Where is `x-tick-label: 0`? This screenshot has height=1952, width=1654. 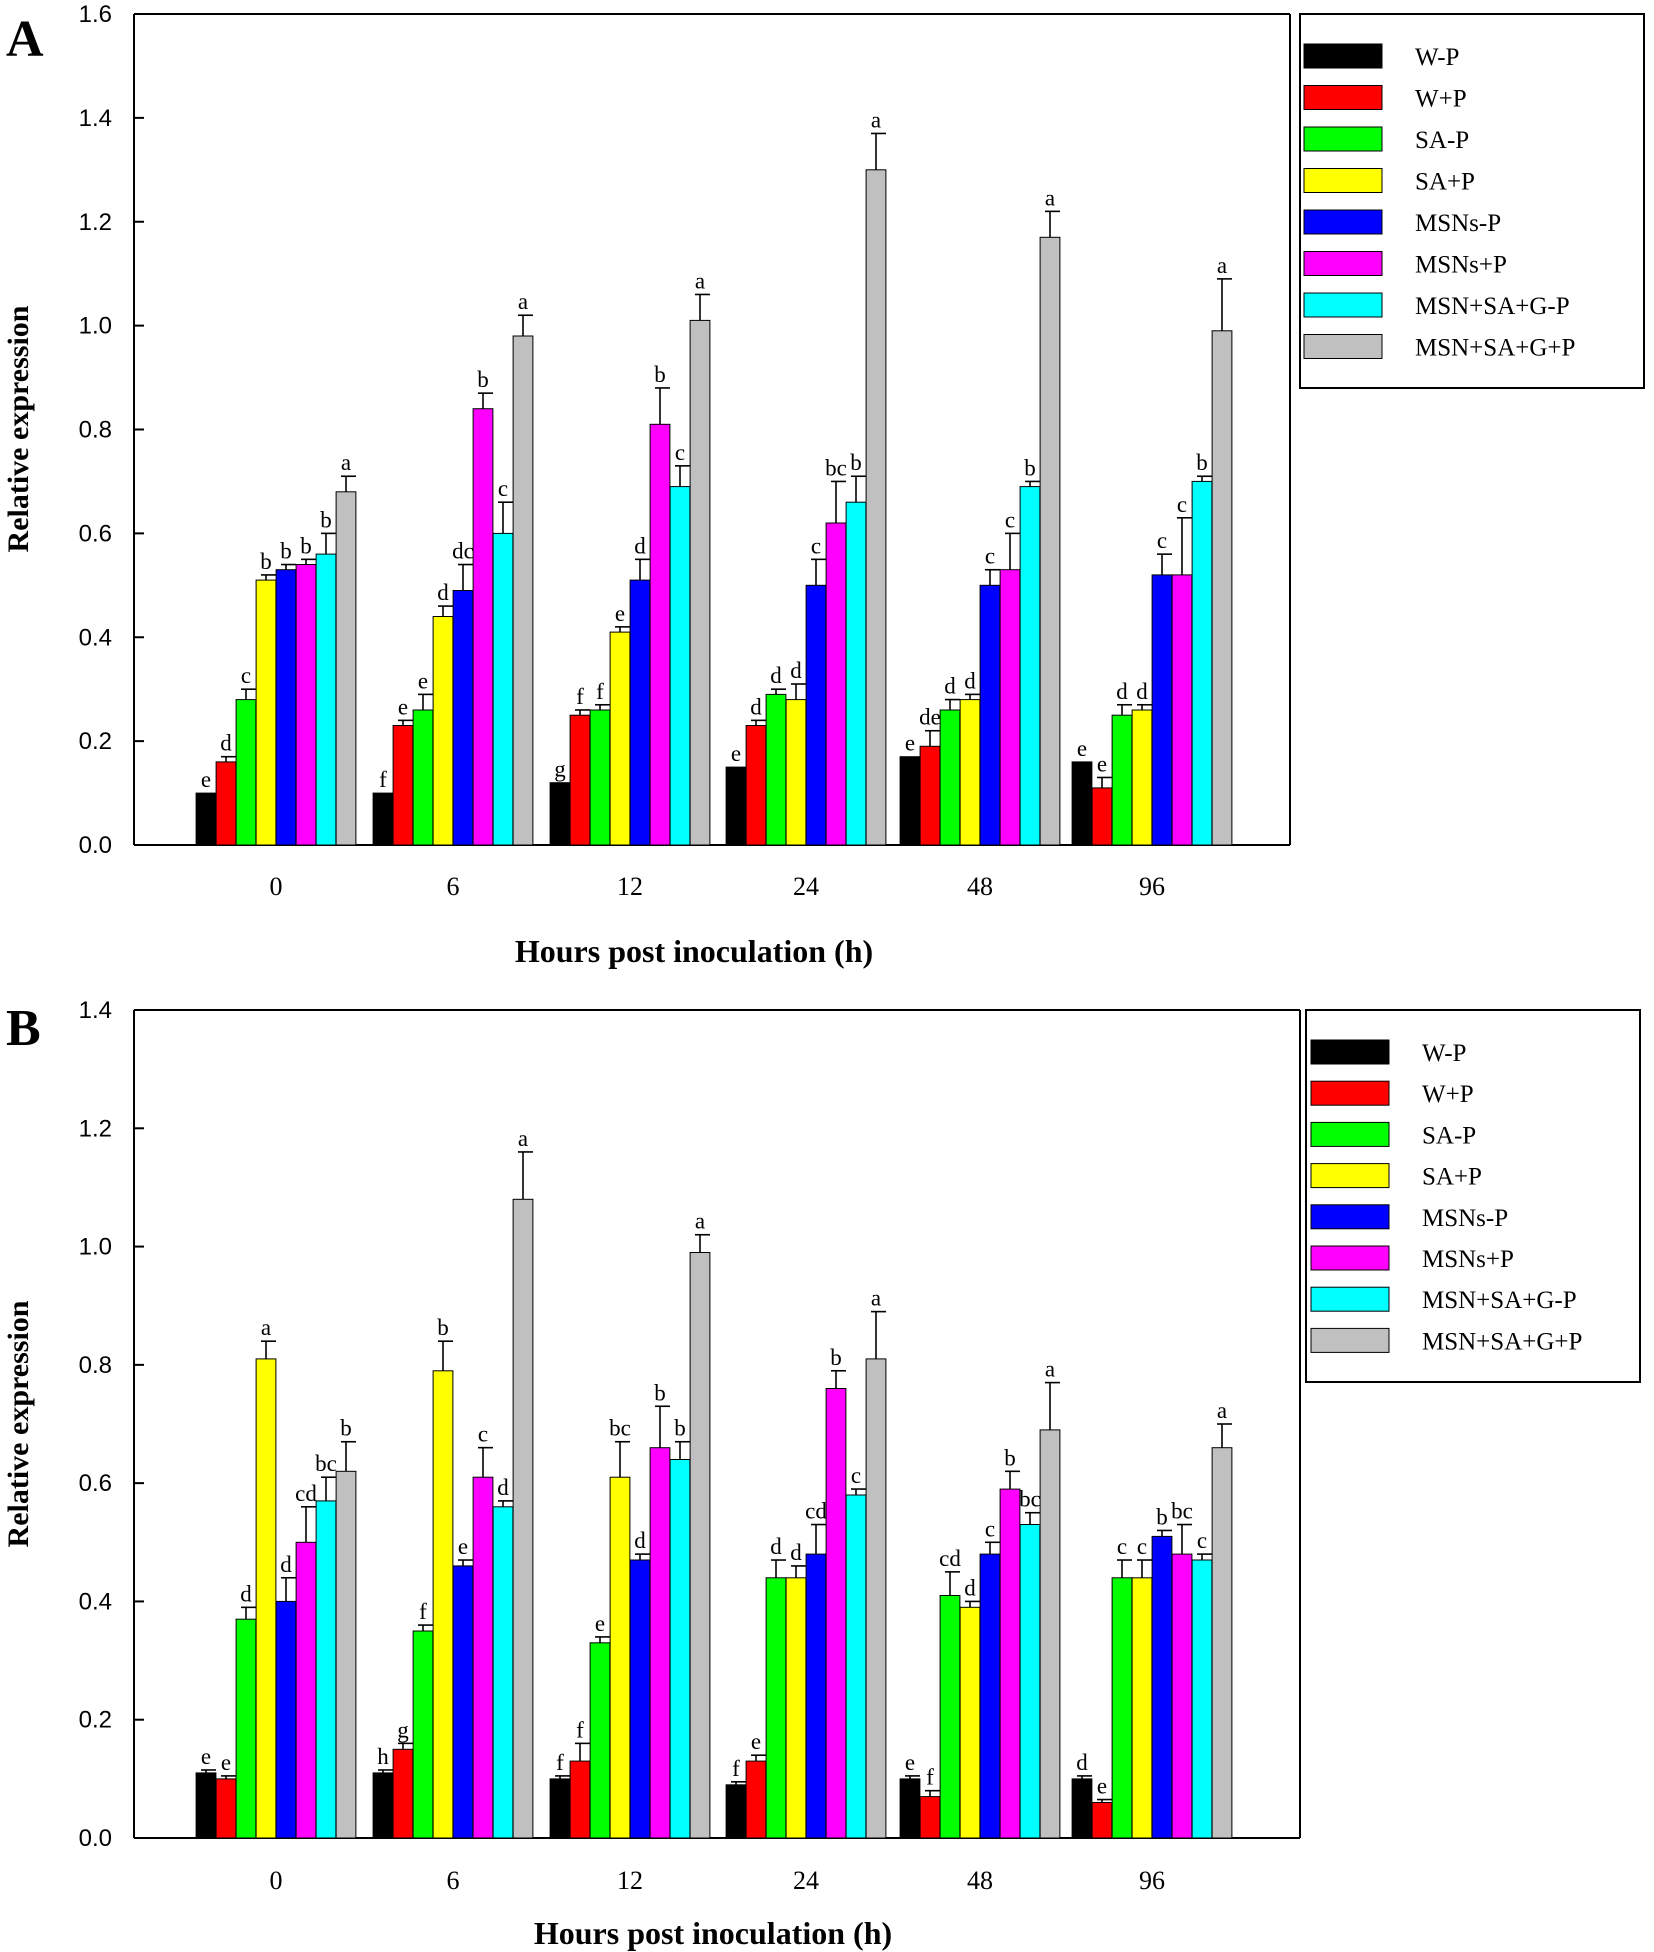 x-tick-label: 0 is located at coordinates (276, 886).